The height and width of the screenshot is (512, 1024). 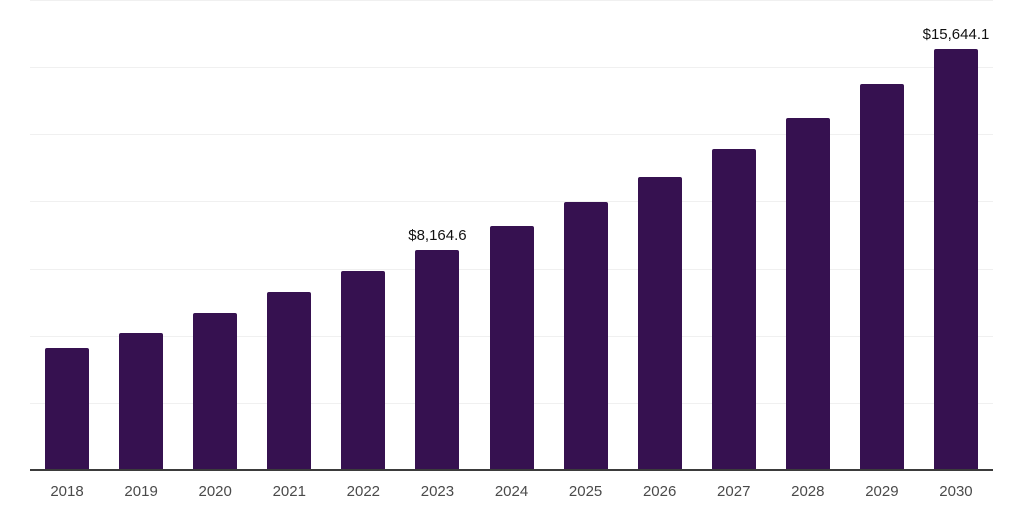 What do you see at coordinates (437, 359) in the screenshot?
I see `bar-2023` at bounding box center [437, 359].